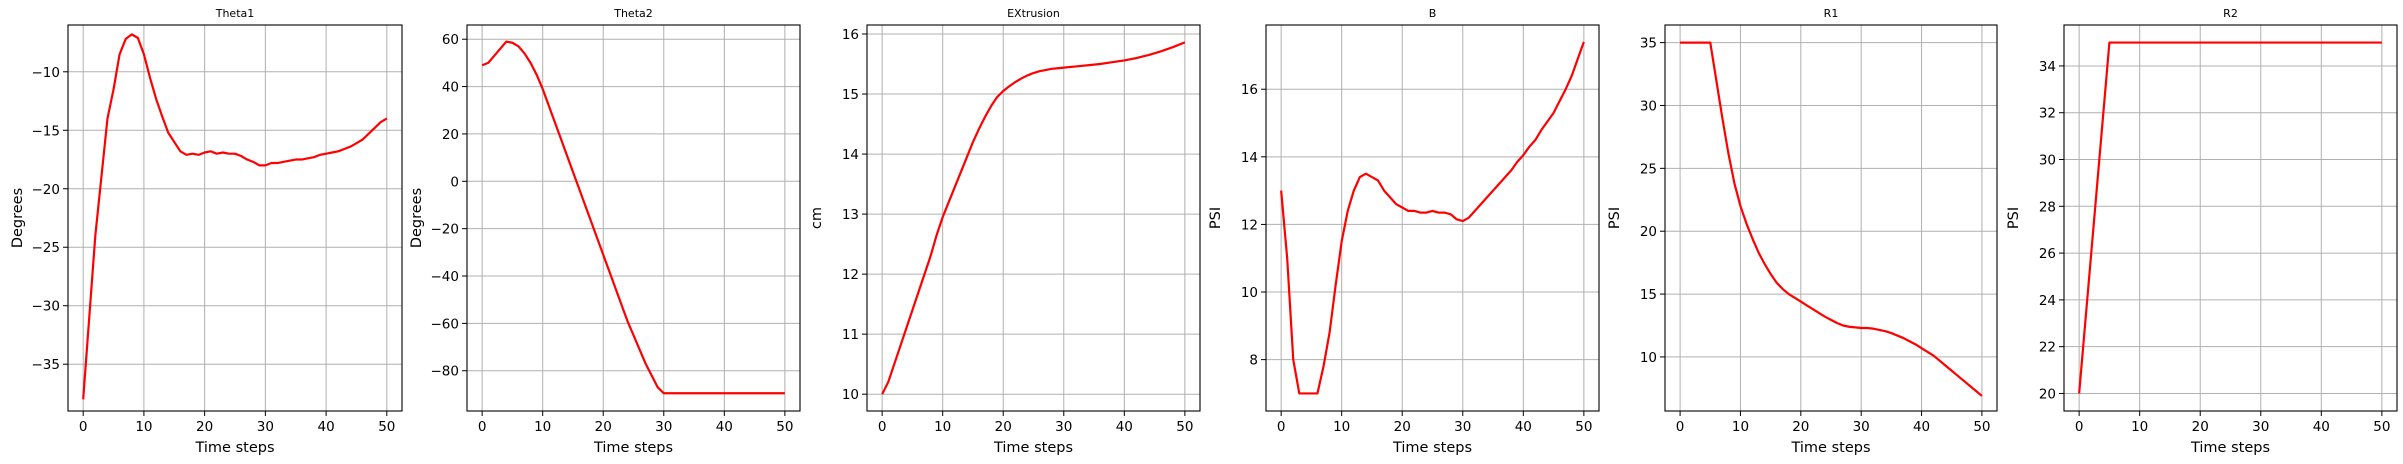 The height and width of the screenshot is (464, 2403). I want to click on y-tick-label: 28, so click(2047, 207).